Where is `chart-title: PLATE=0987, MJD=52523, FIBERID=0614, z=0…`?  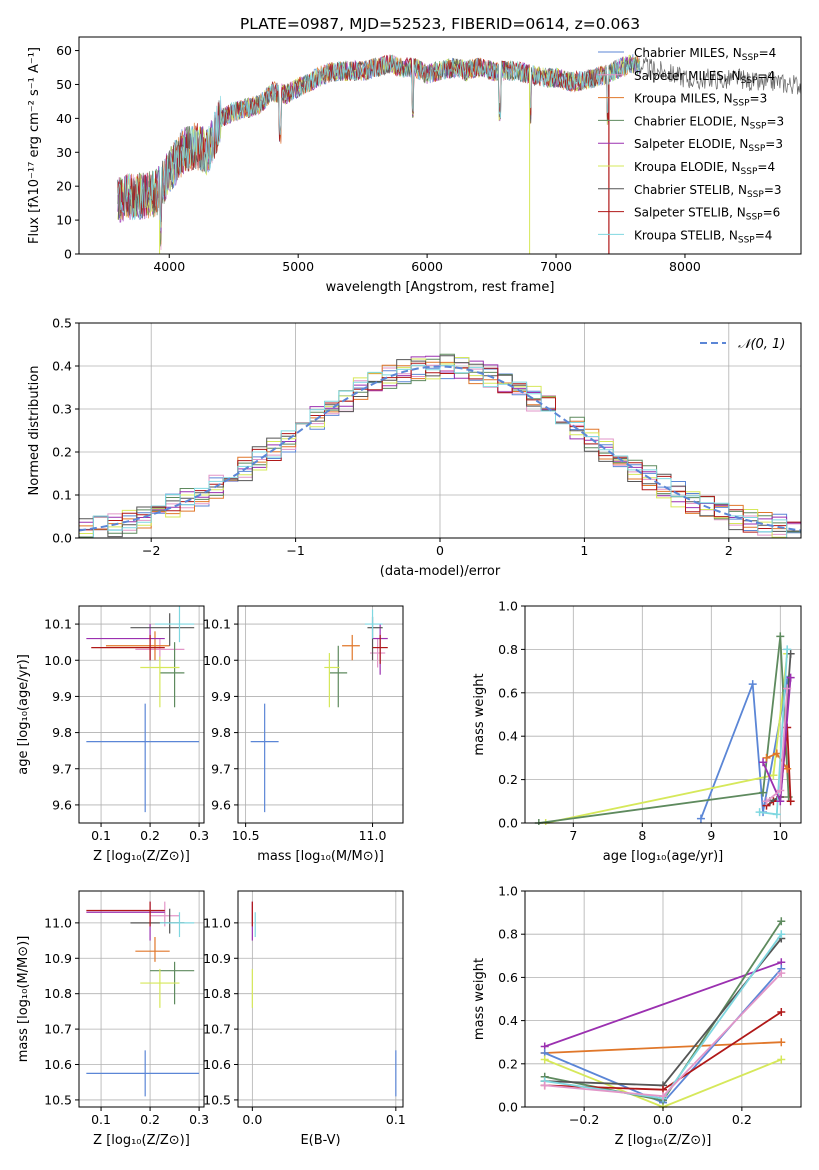 chart-title: PLATE=0987, MJD=52523, FIBERID=0614, z=0… is located at coordinates (440, 24).